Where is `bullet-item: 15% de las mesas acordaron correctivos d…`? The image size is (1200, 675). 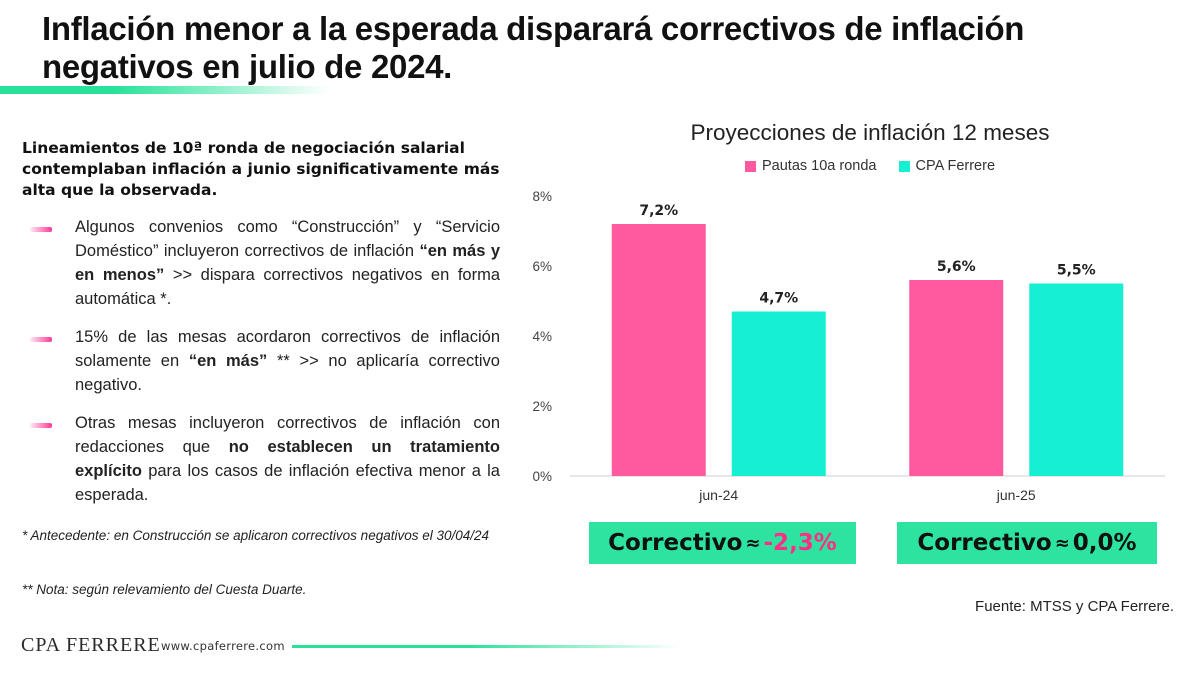 bullet-item: 15% de las mesas acordaron correctivos d… is located at coordinates (261, 361).